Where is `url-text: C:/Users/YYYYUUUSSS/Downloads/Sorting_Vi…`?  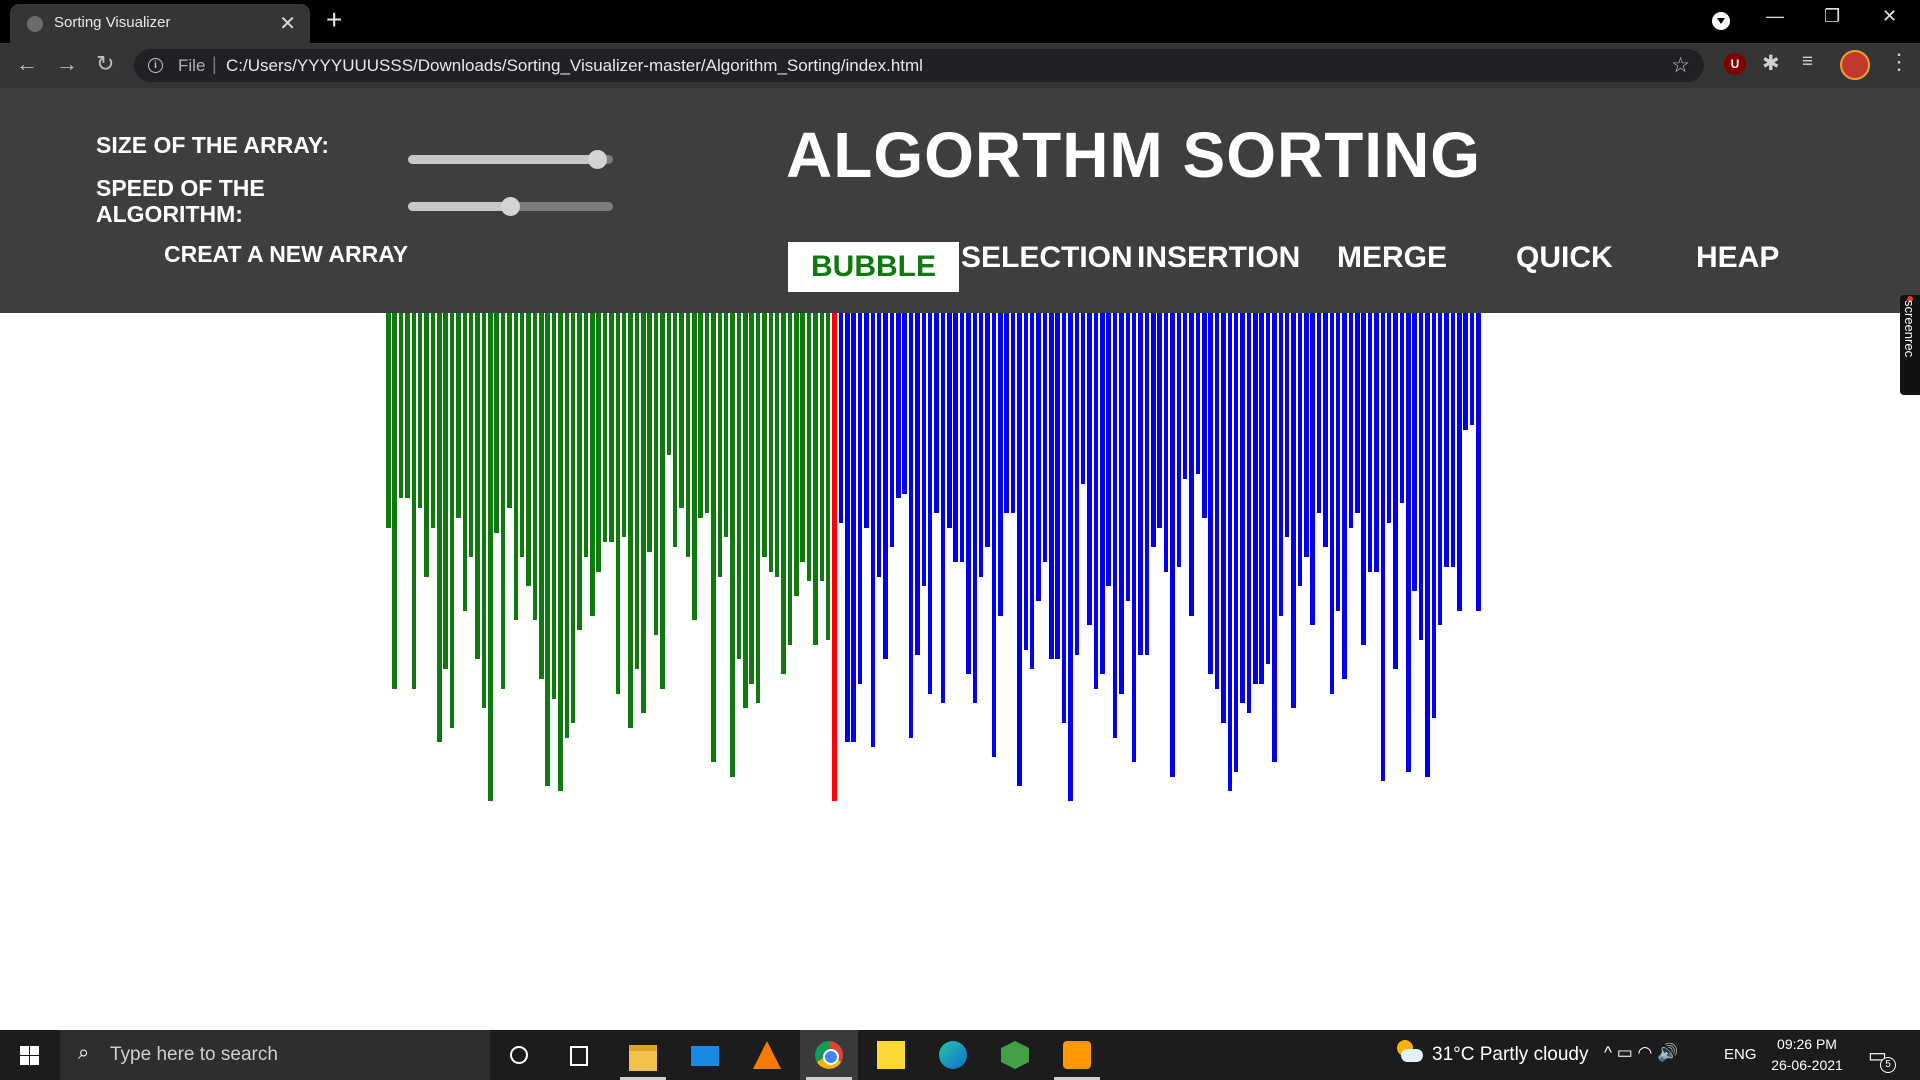
url-text: C:/Users/YYYYUUUSSS/Downloads/Sorting_Vi… is located at coordinates (574, 65).